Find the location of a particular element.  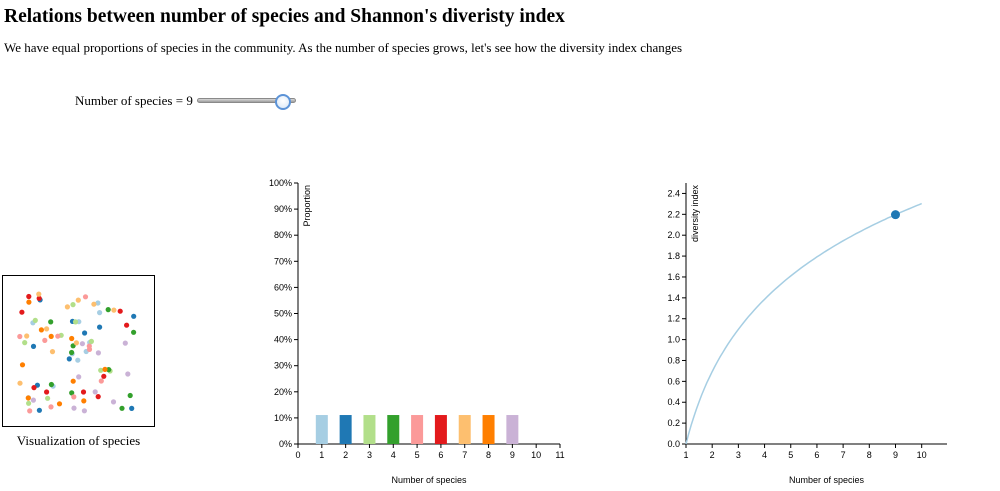

species-count-value: 9 is located at coordinates (189, 100).